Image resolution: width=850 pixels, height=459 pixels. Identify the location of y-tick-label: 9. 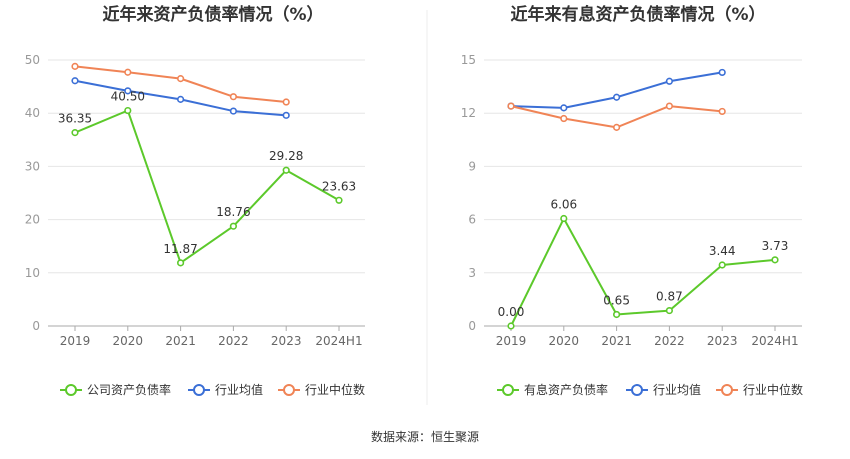
(472, 166).